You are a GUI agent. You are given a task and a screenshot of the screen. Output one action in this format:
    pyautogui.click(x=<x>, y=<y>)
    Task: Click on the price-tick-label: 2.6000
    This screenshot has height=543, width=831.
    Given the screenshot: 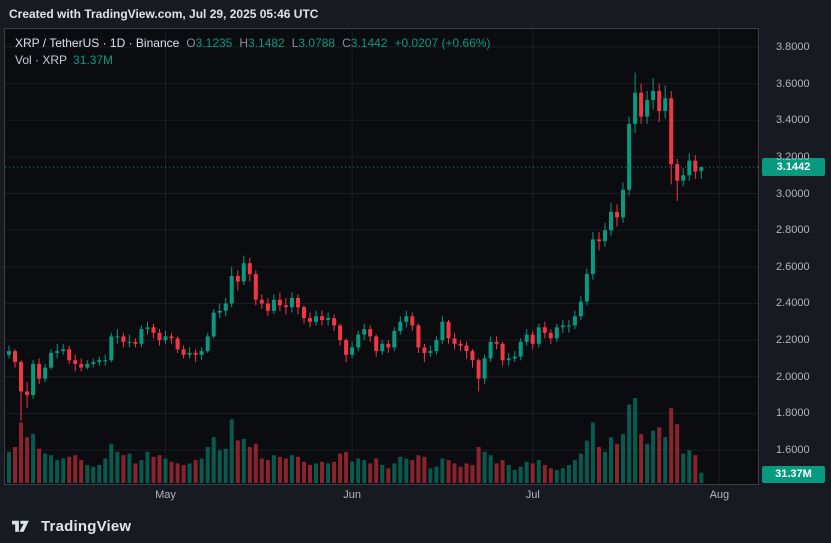 What is the action you would take?
    pyautogui.click(x=793, y=266)
    